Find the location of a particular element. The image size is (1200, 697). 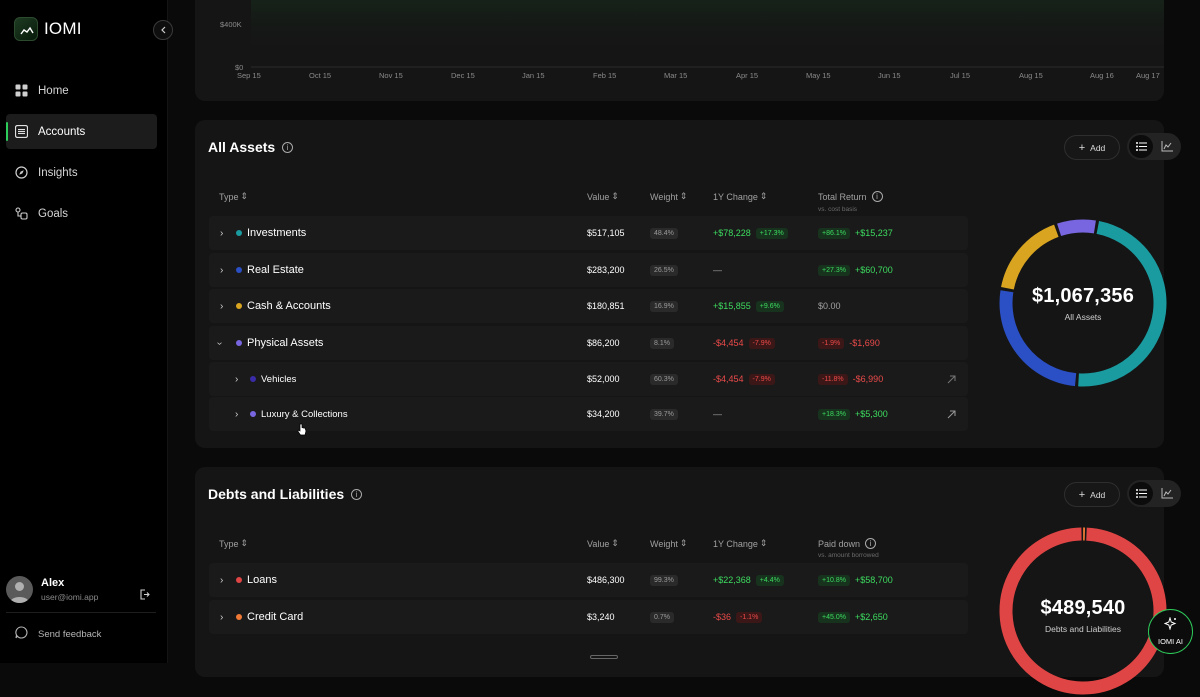

chart-view-icon is located at coordinates (1167, 146).